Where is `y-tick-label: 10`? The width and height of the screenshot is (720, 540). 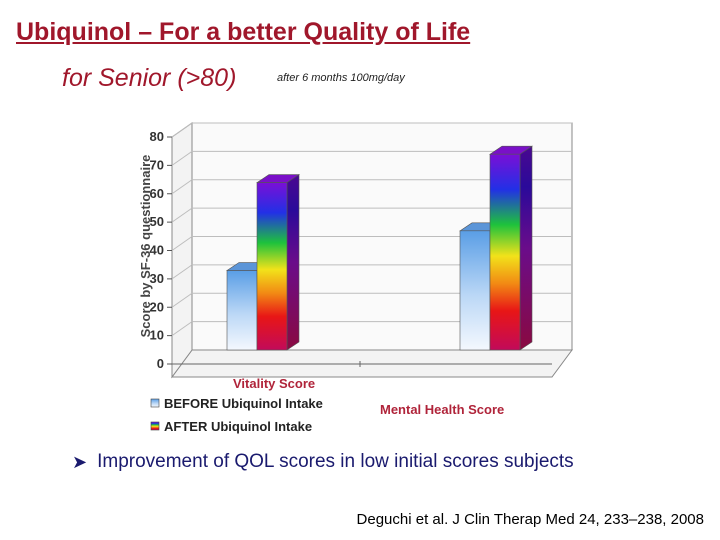
y-tick-label: 10 is located at coordinates (157, 335).